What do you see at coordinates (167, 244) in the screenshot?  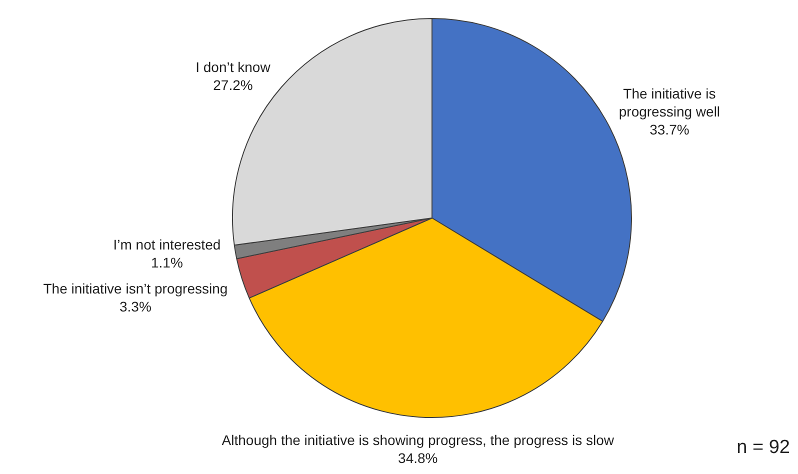 I see `slice-label: I’m not interested` at bounding box center [167, 244].